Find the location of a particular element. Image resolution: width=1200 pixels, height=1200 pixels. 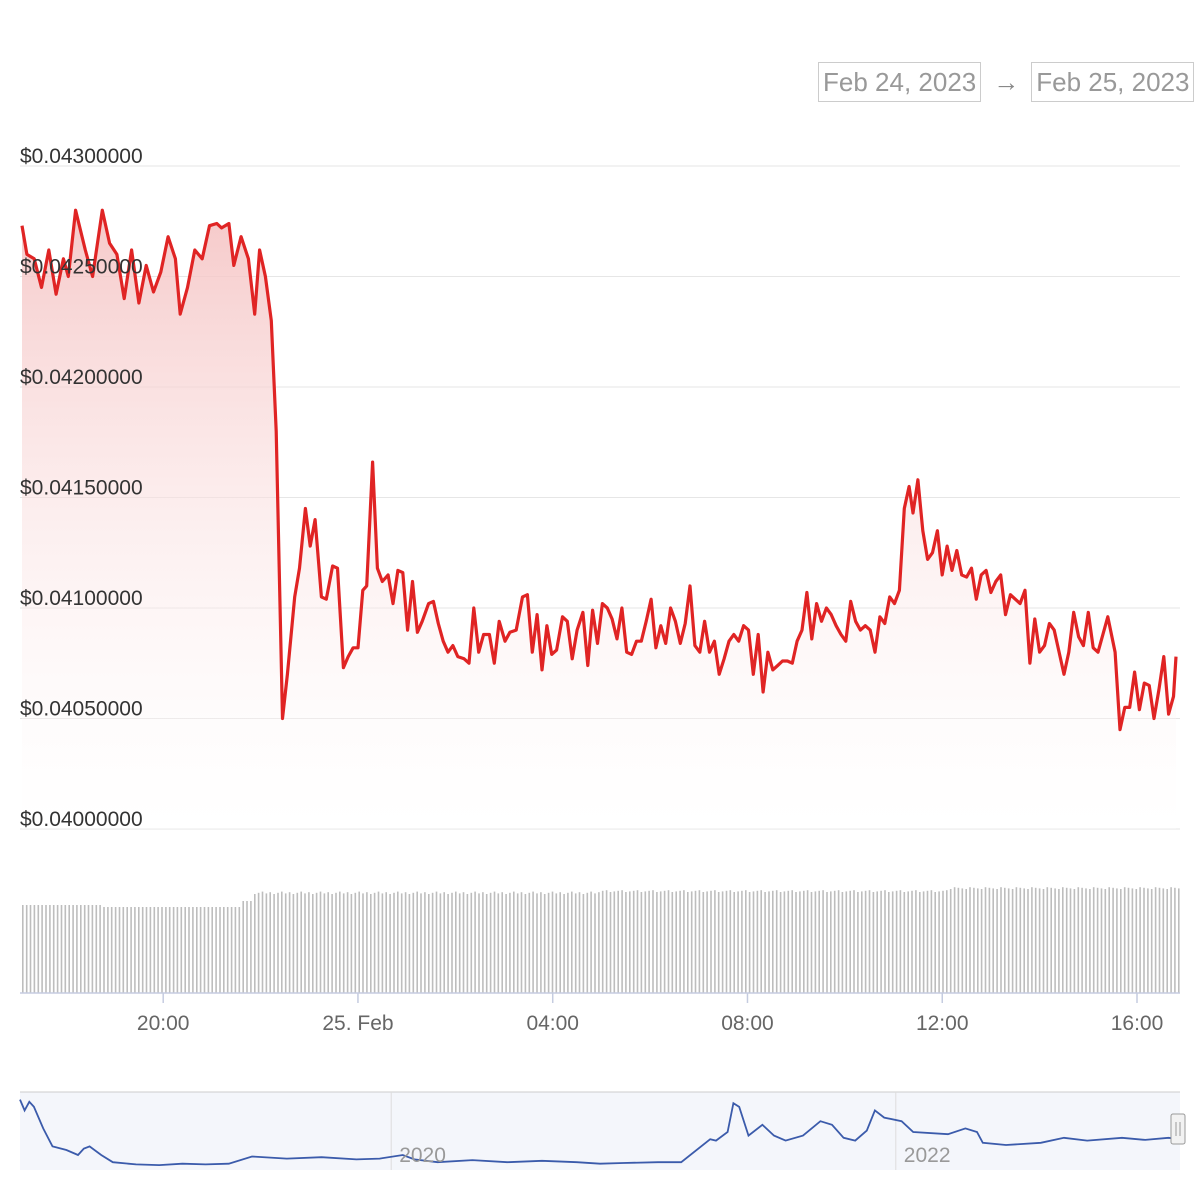

navigator-handle is located at coordinates (1178, 1129).